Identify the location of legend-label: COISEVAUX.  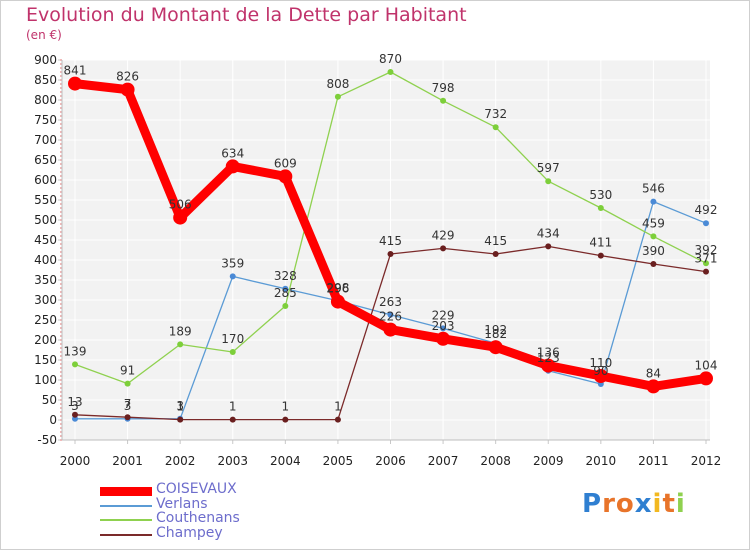
(196, 489).